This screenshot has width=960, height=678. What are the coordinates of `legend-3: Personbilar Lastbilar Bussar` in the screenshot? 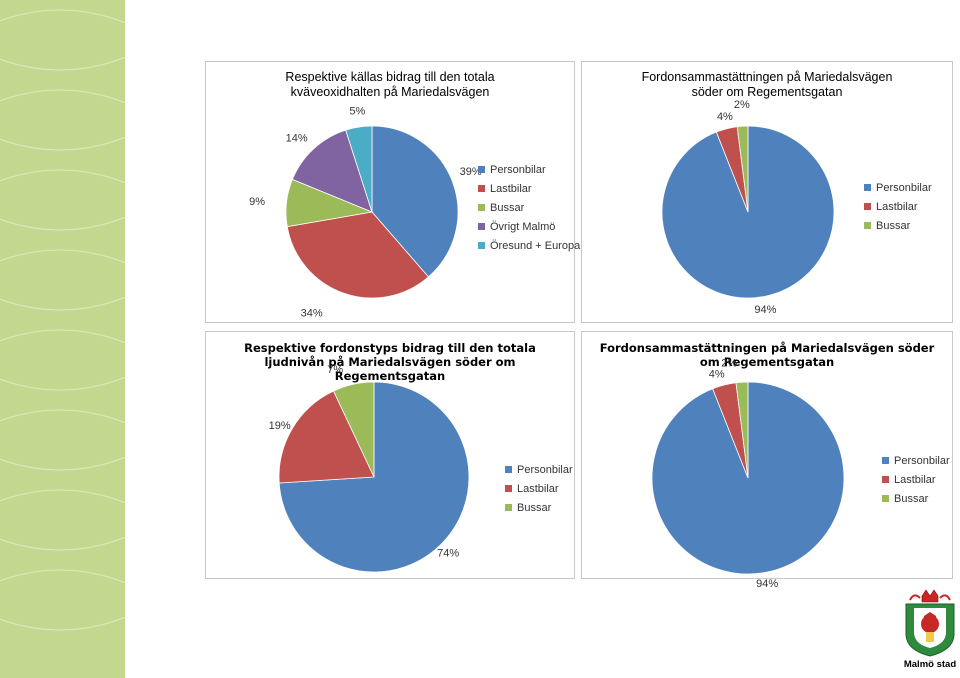 It's located at (539, 488).